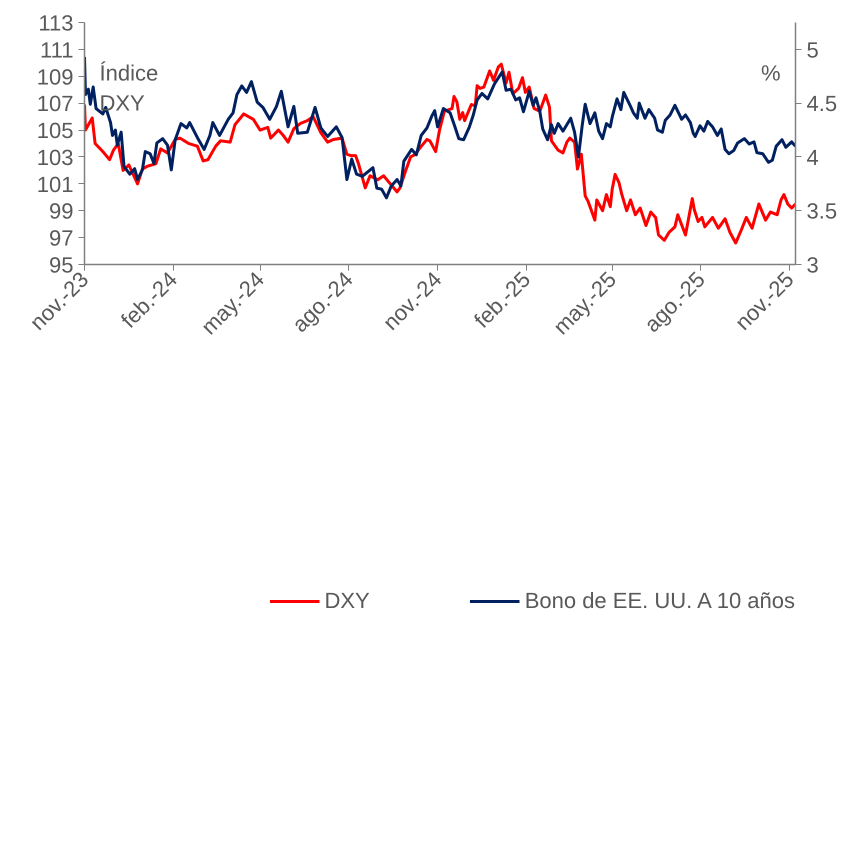 The width and height of the screenshot is (866, 851). I want to click on y2-tick-label: 4, so click(812, 157).